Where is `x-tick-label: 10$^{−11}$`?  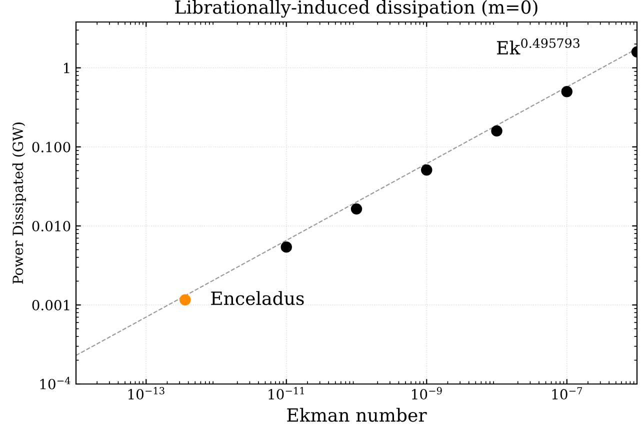
x-tick-label: 10$^{−11}$ is located at coordinates (286, 393).